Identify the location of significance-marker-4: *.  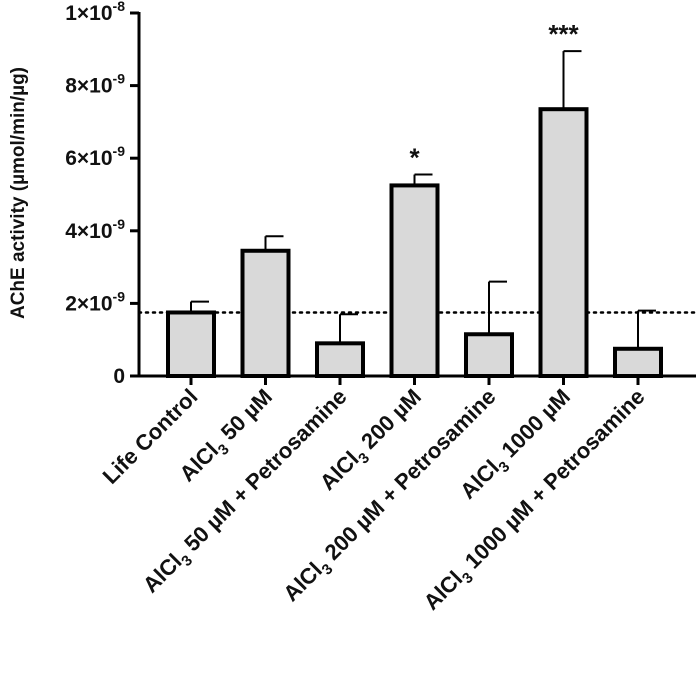
(414, 158).